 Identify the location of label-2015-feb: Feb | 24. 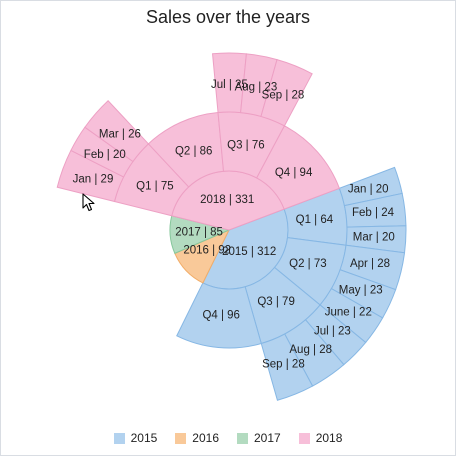
(373, 213).